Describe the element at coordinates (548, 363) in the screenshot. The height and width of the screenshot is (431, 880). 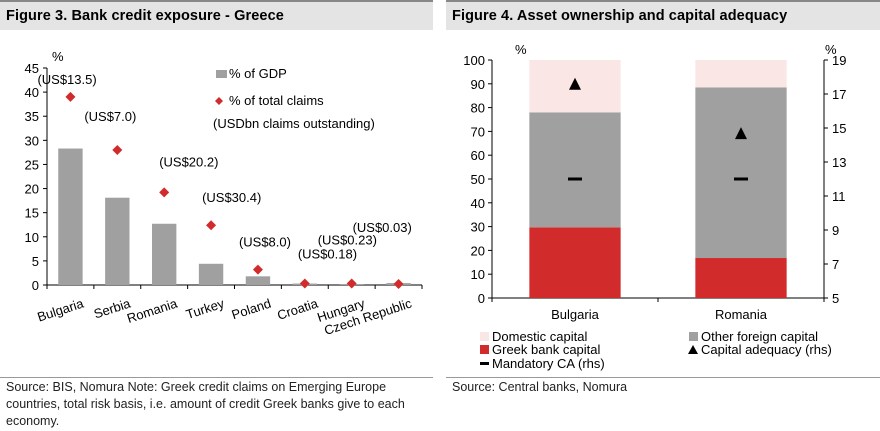
I see `legend-label-mandatory: Mandatory CA (rhs)` at that location.